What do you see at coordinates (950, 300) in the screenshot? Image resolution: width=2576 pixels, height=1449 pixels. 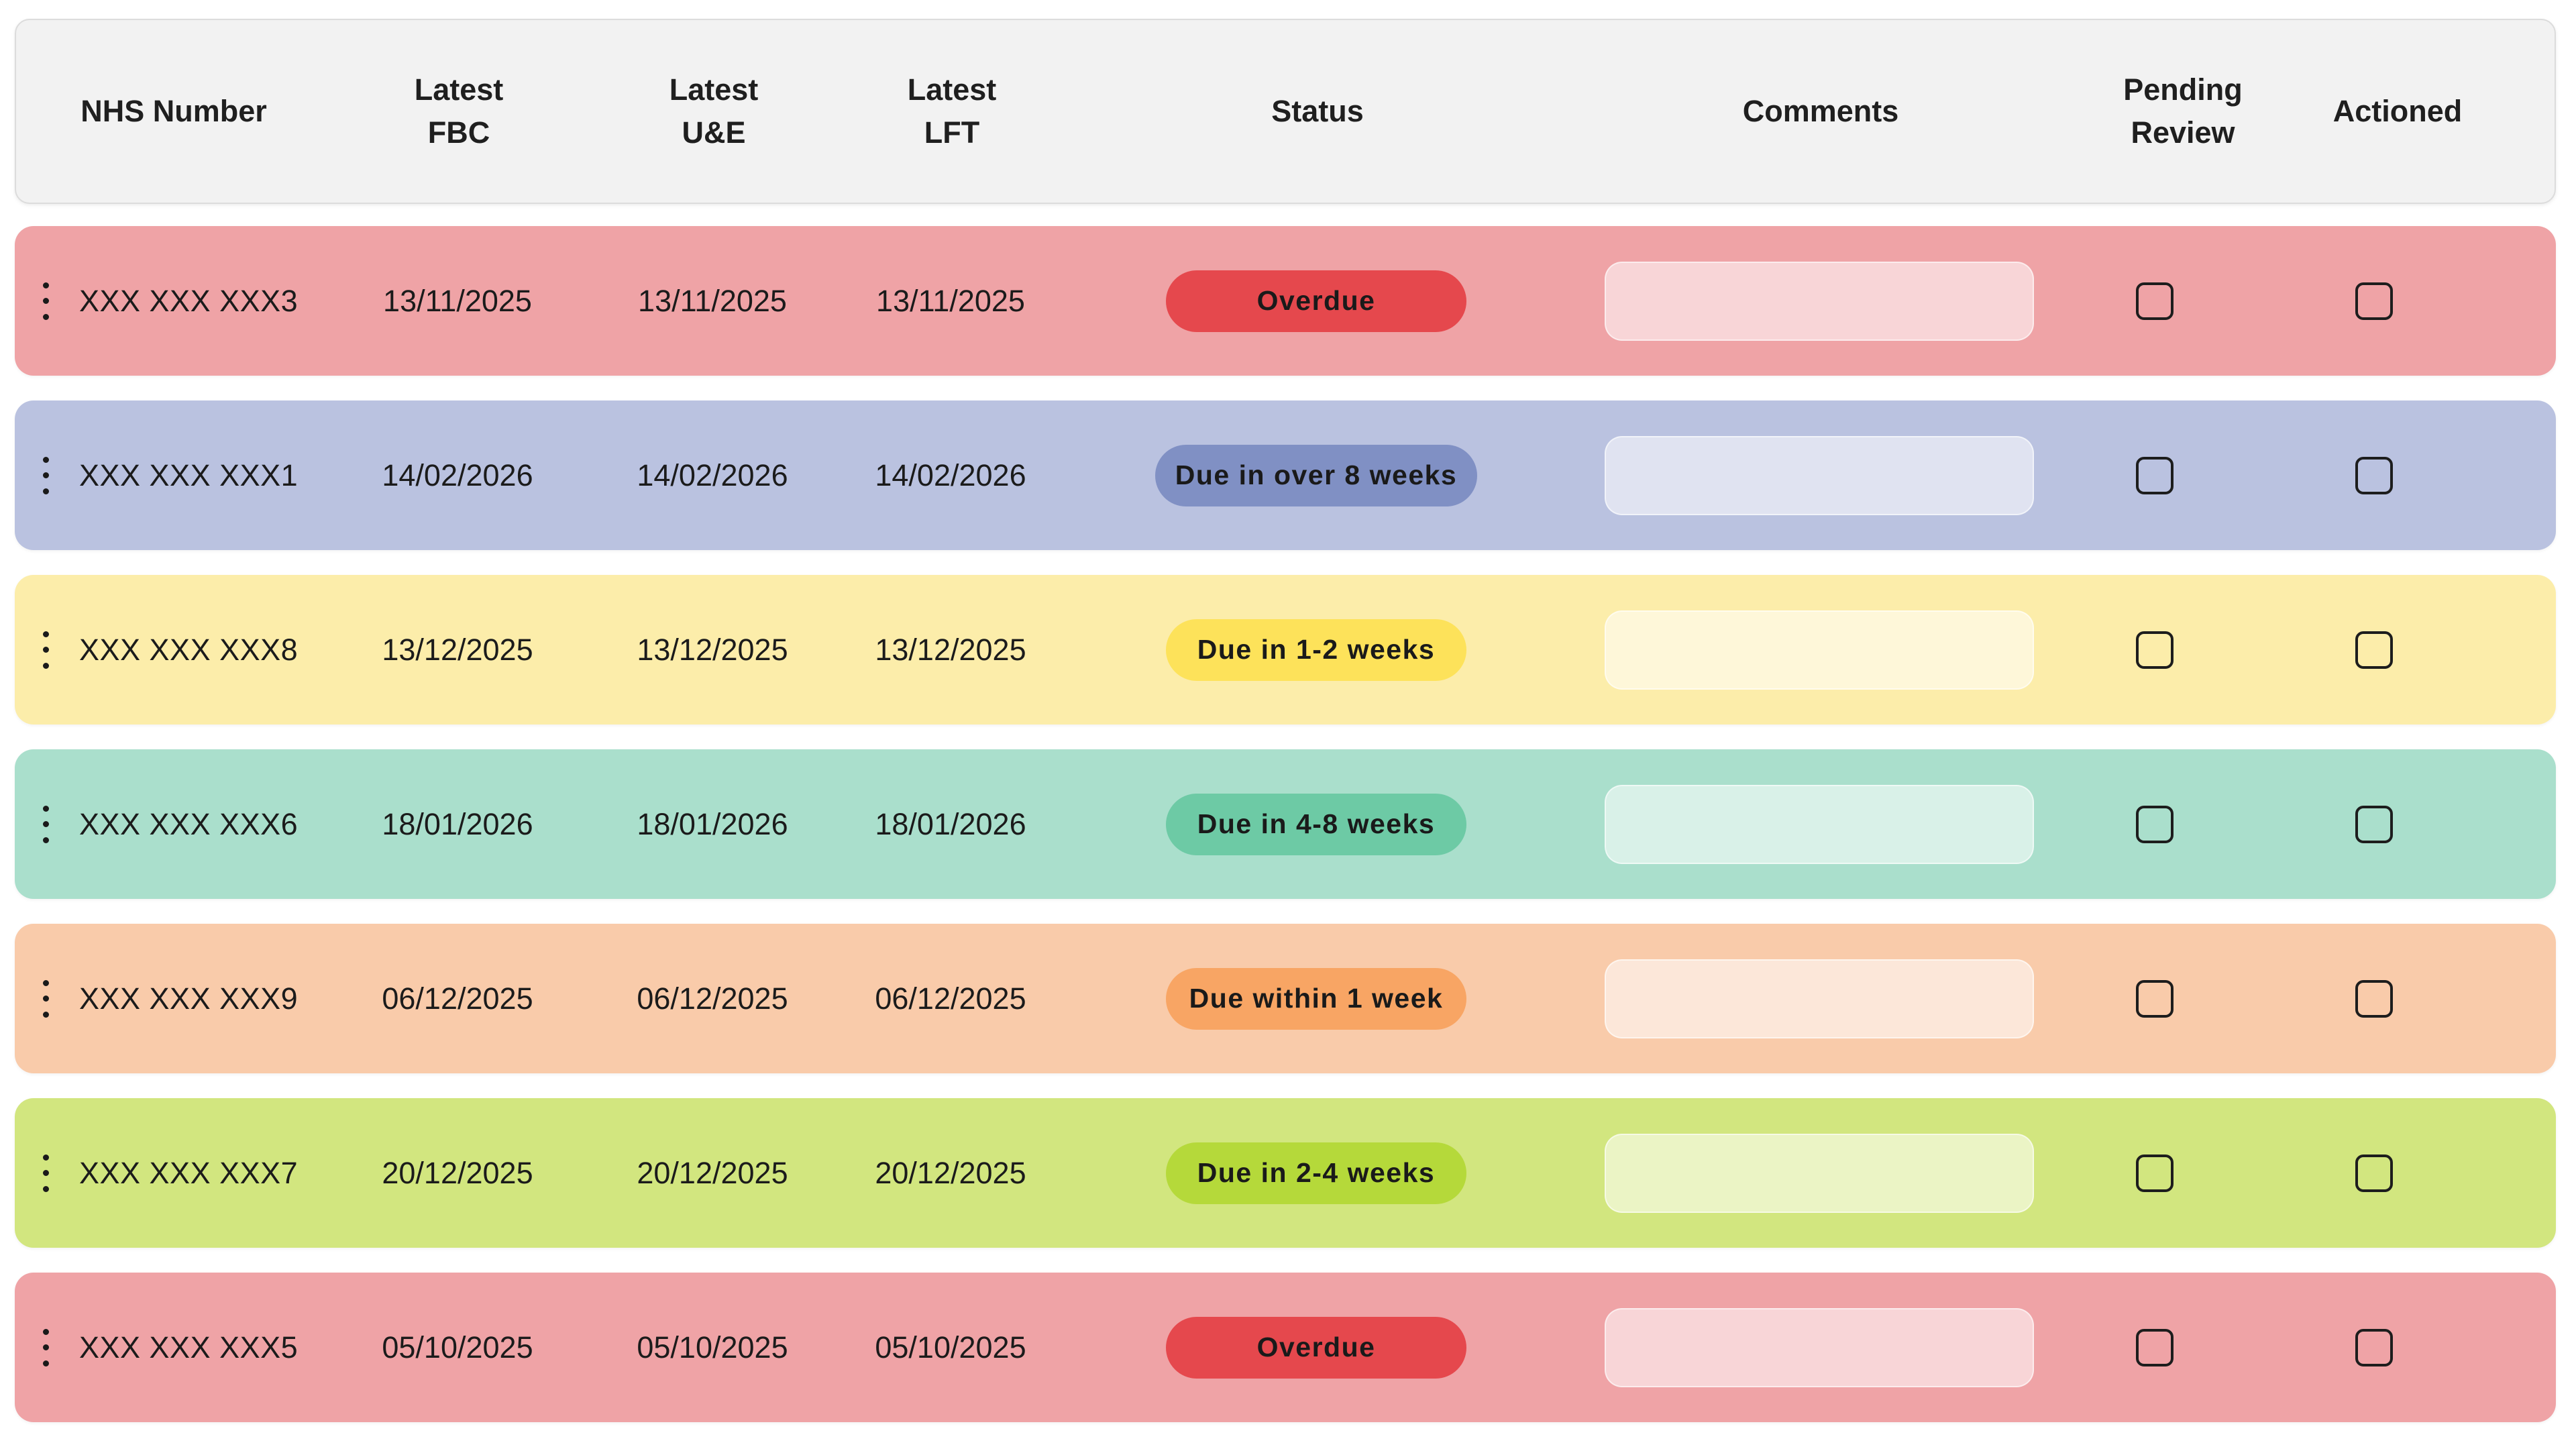 I see `latest-lft-date: 13/11/2025` at bounding box center [950, 300].